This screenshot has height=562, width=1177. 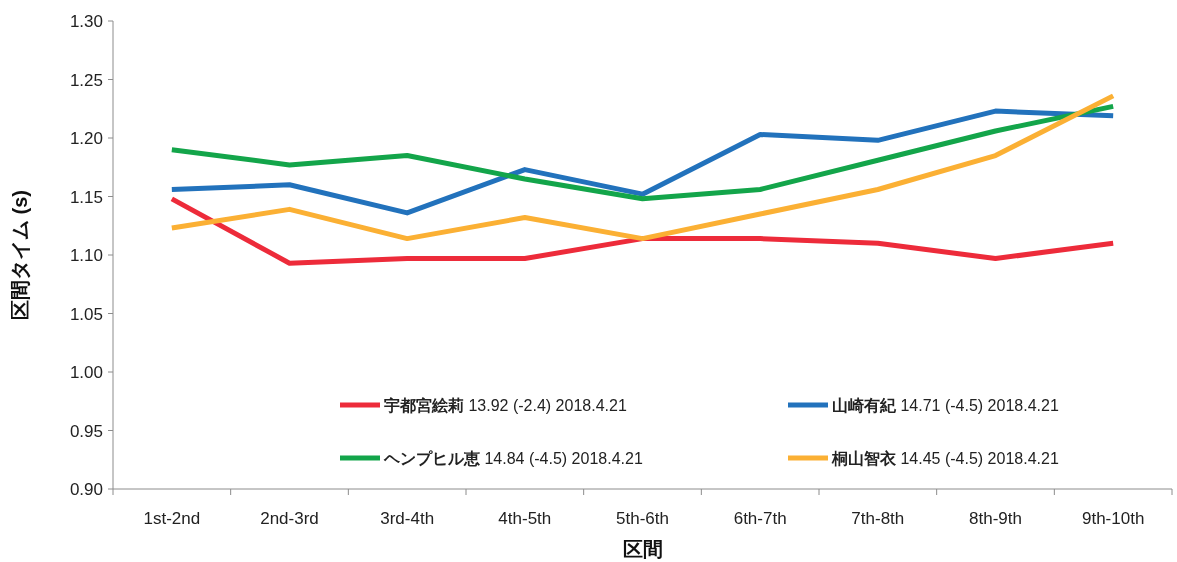 I want to click on x-tick-label: 7th-8th, so click(x=878, y=518).